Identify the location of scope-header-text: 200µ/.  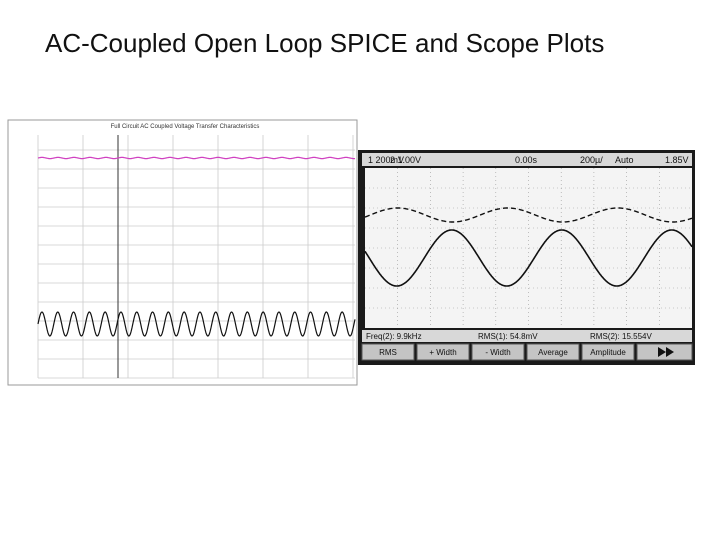
(591, 160).